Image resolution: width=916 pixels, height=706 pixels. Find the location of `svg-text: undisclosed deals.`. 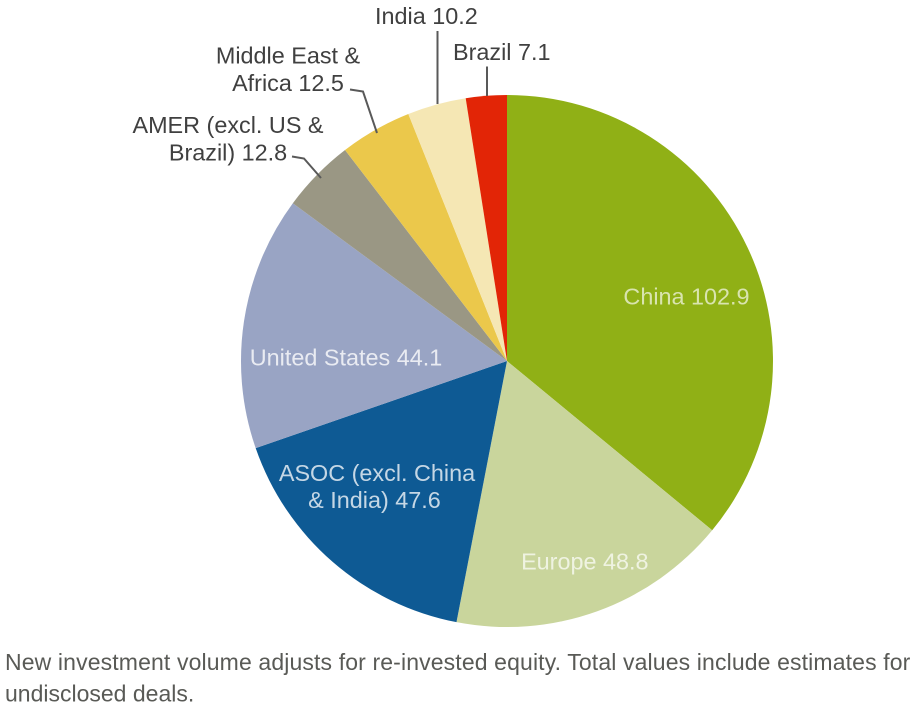

svg-text: undisclosed deals. is located at coordinates (99, 693).